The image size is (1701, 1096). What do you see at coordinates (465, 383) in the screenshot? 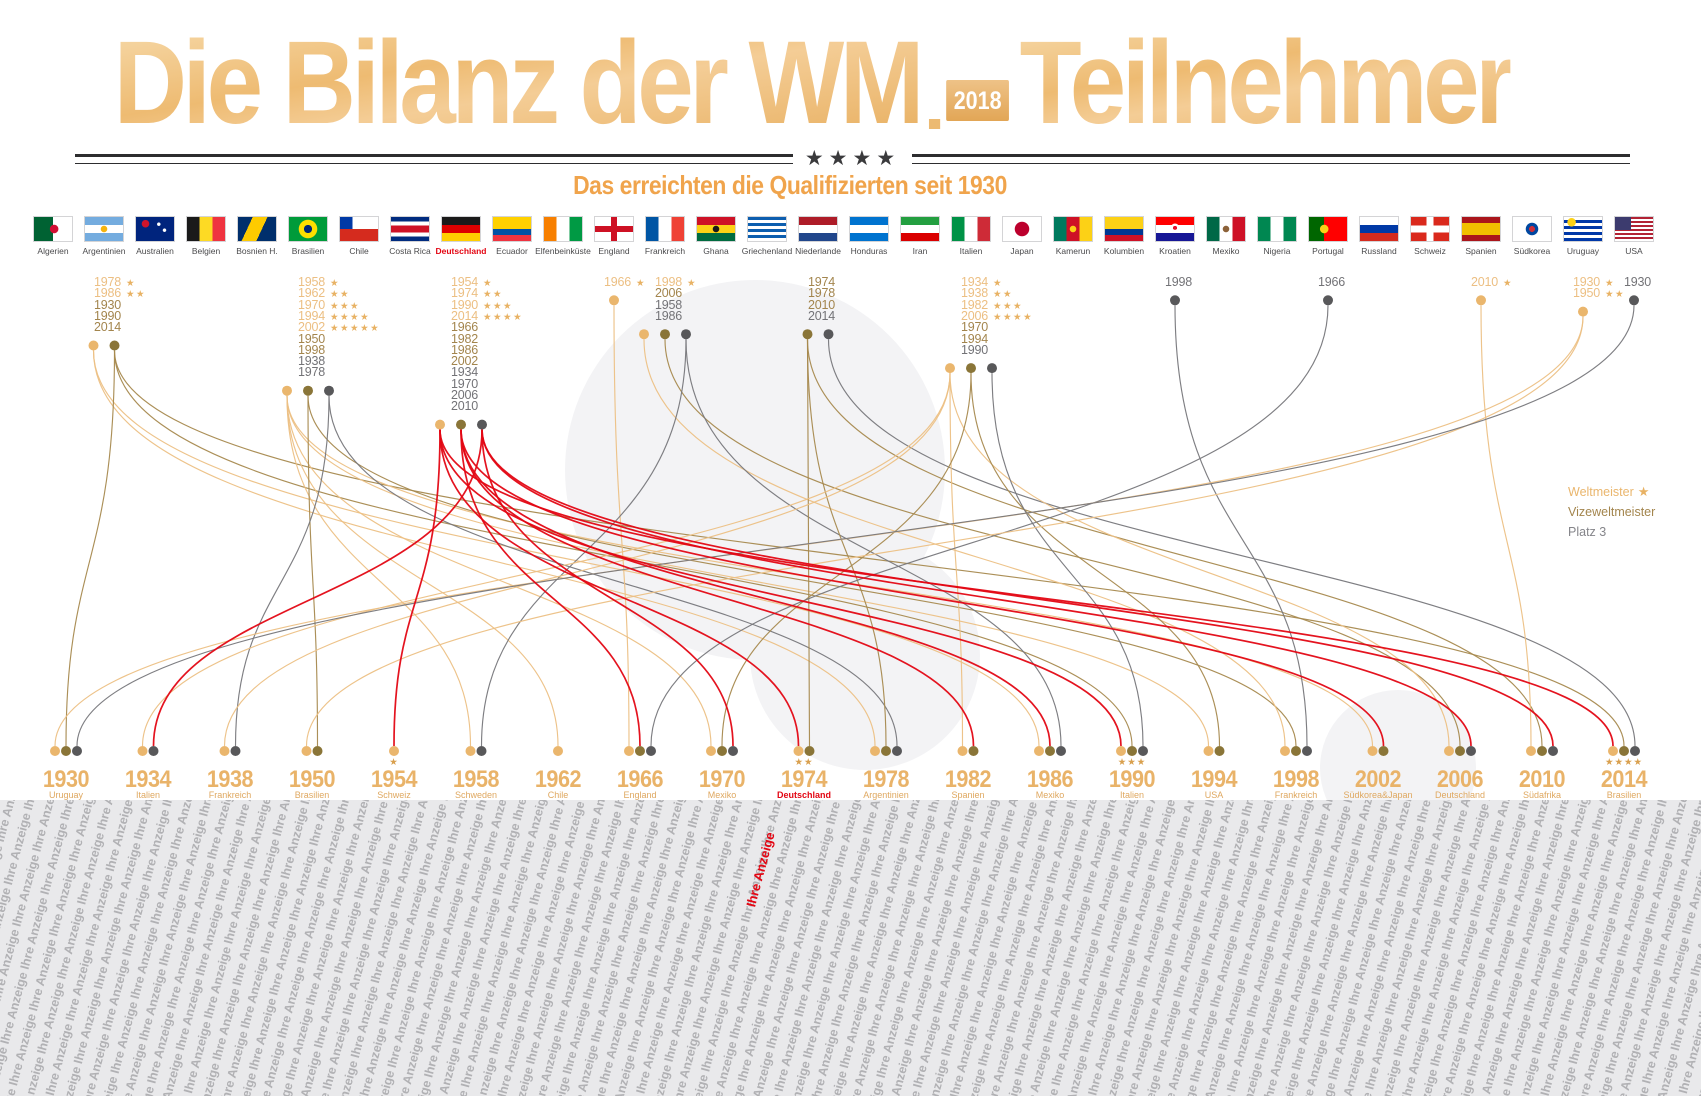
I see `result-year: 1970` at bounding box center [465, 383].